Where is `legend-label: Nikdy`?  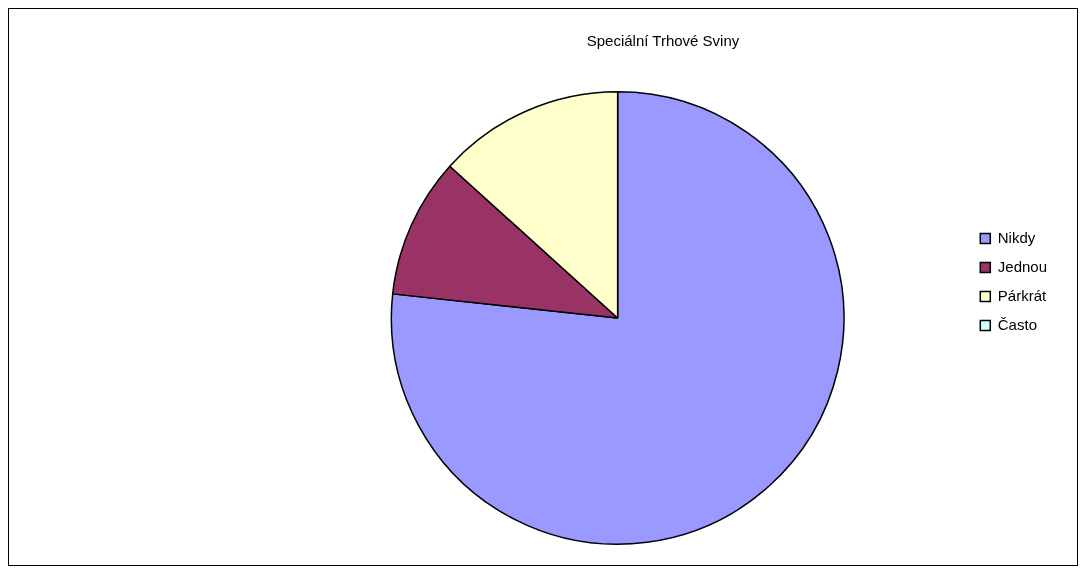 legend-label: Nikdy is located at coordinates (1016, 237).